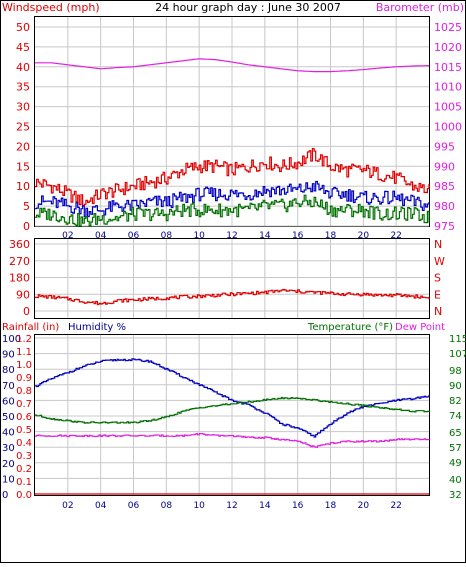 The width and height of the screenshot is (466, 567). I want to click on barometer-tick-label: 1005, so click(448, 107).